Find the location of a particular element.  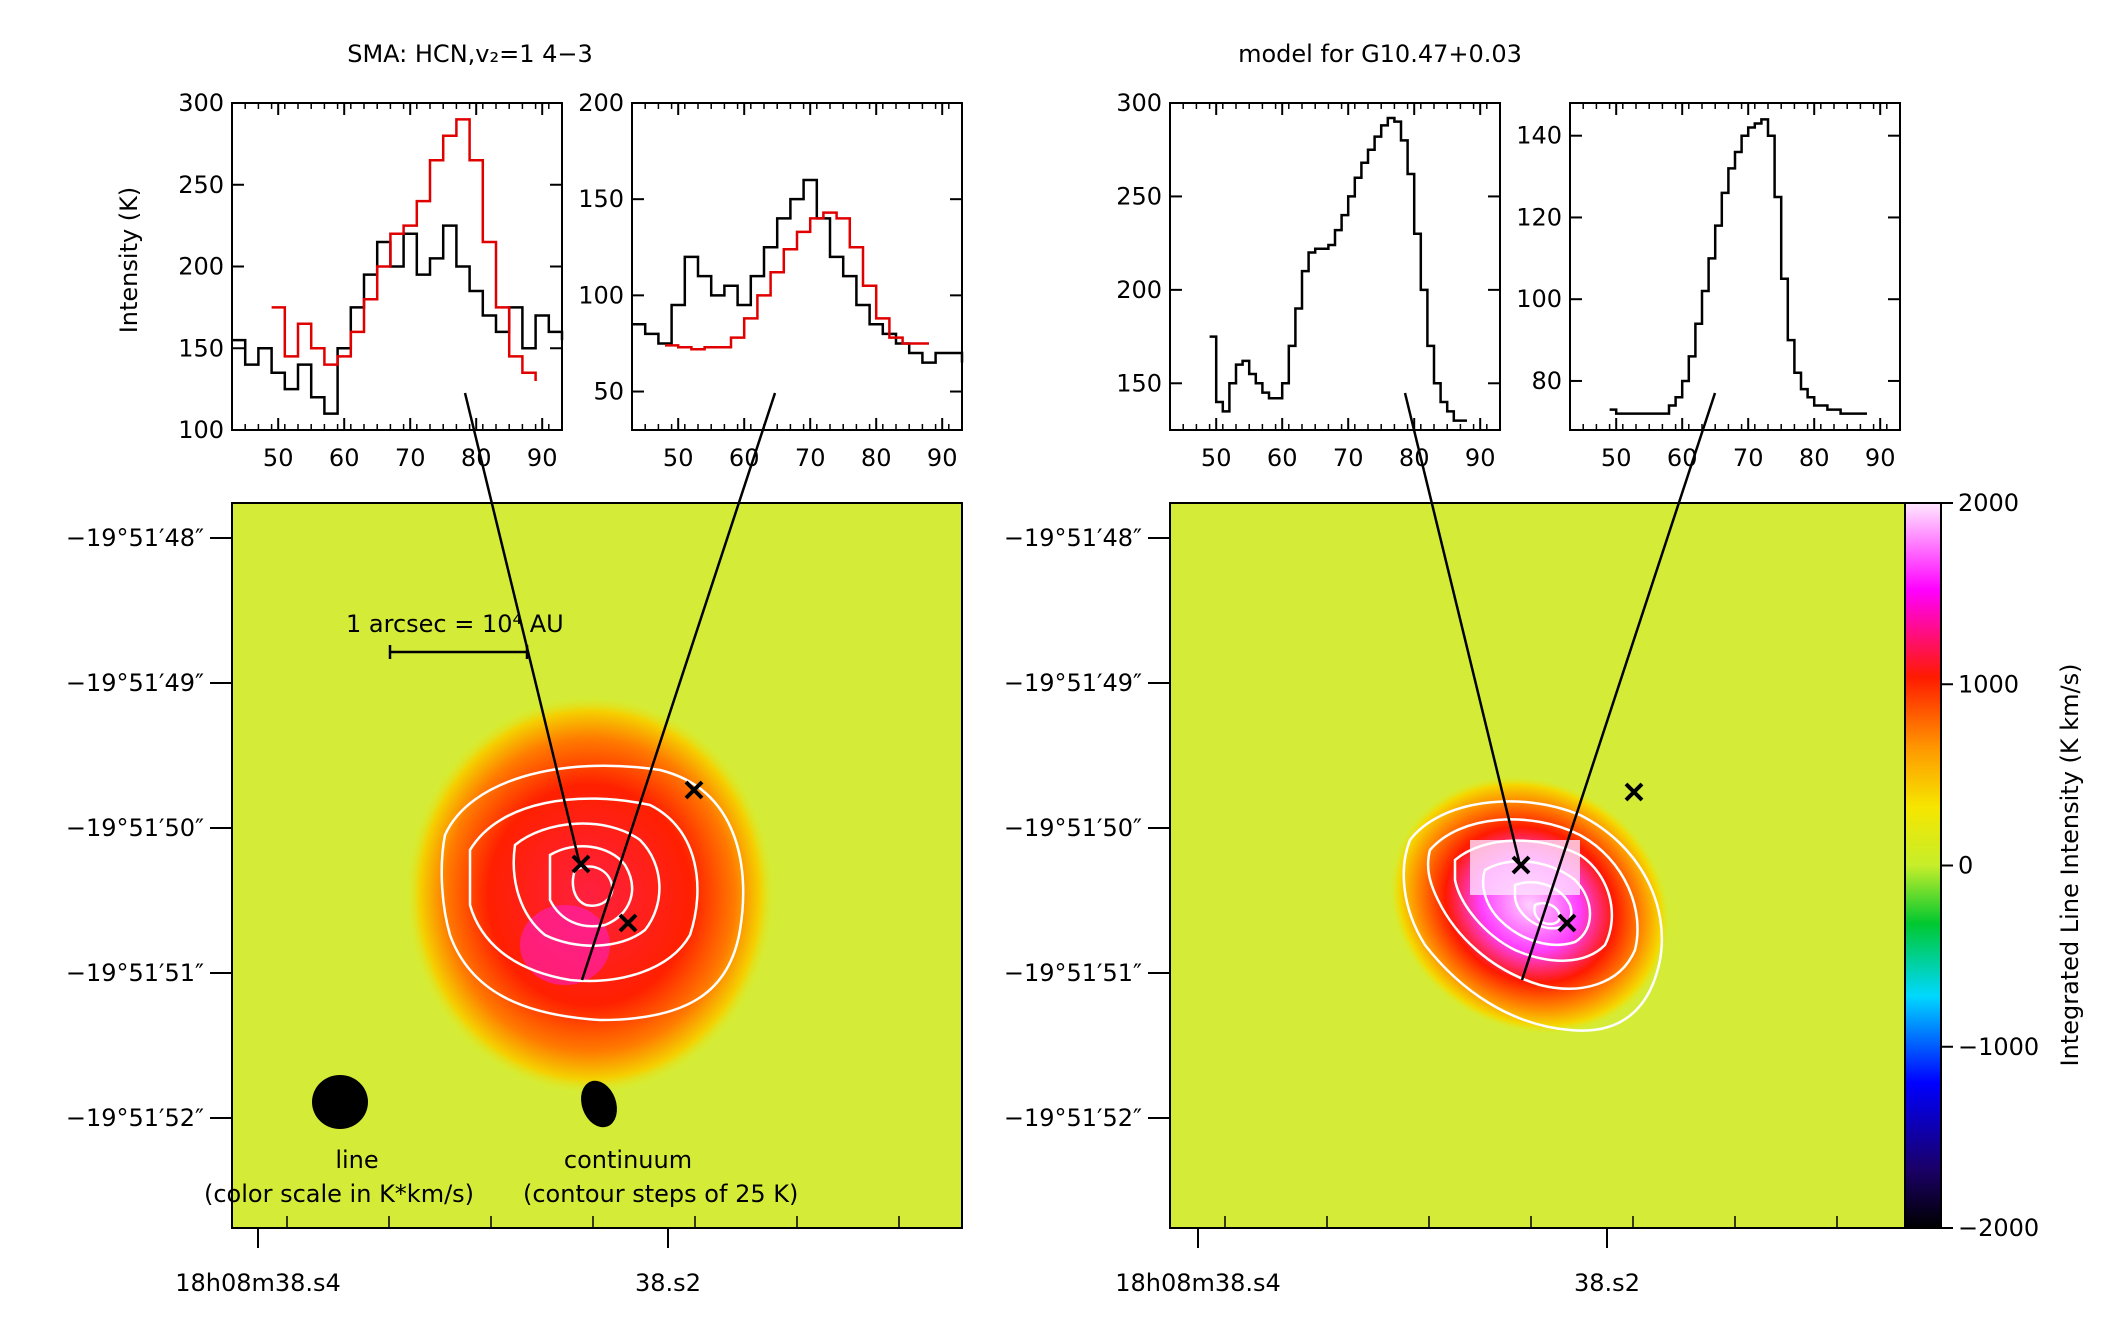

contour-step-note: (contour steps of 25 K) is located at coordinates (660, 1194).